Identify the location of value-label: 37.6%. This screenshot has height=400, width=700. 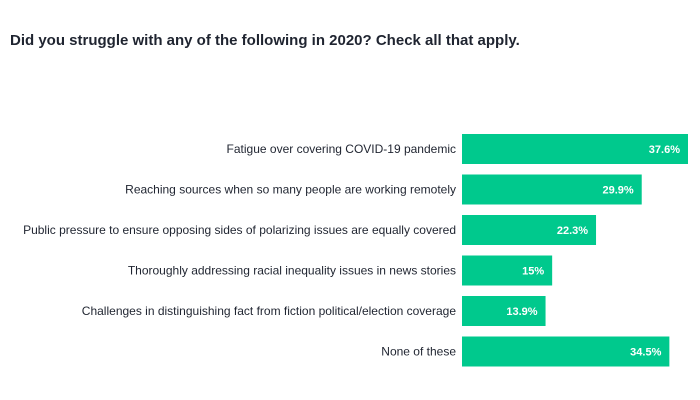
(664, 150).